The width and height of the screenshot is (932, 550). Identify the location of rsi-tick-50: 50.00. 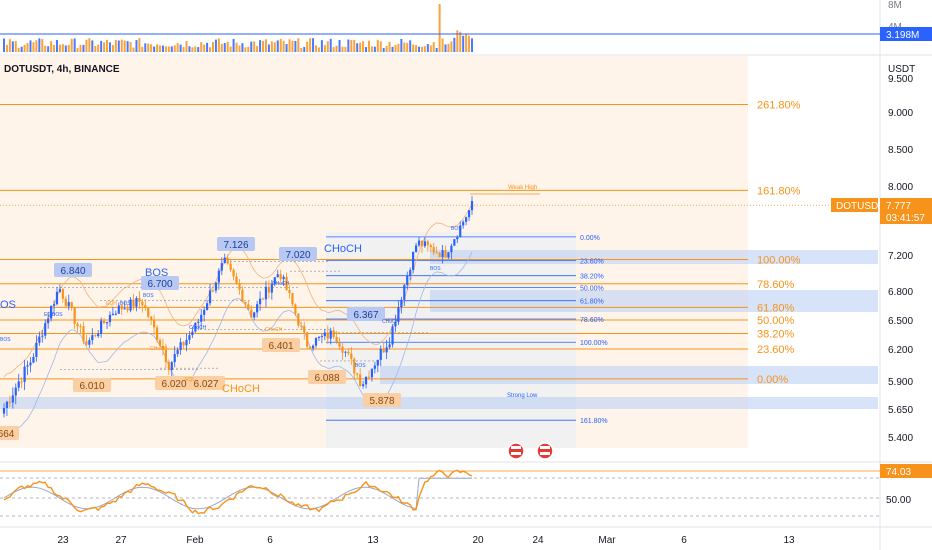
(898, 500).